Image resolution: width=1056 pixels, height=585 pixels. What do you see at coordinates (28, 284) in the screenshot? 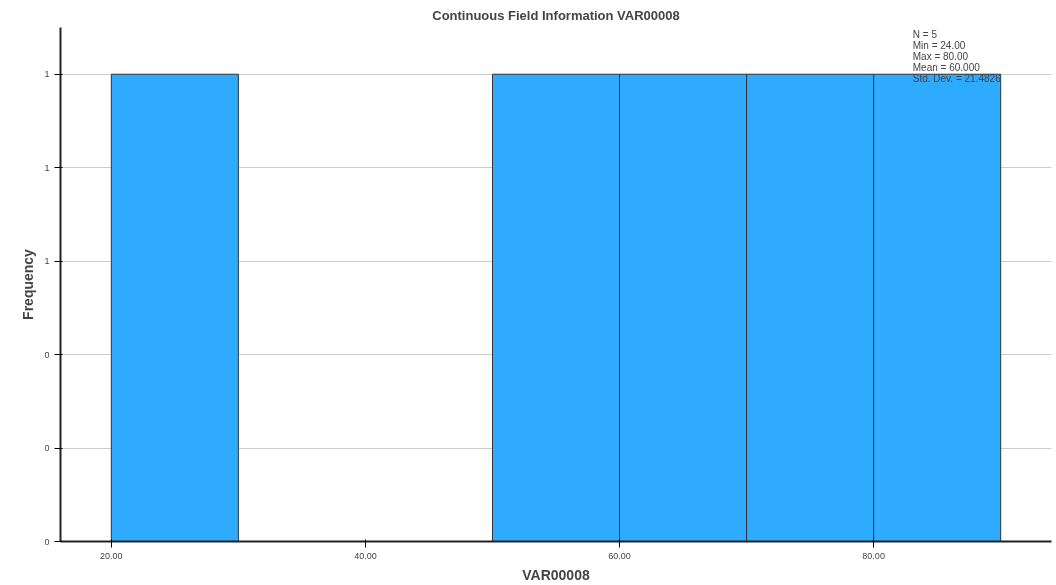
I see `y-axis-title: Frequency` at bounding box center [28, 284].